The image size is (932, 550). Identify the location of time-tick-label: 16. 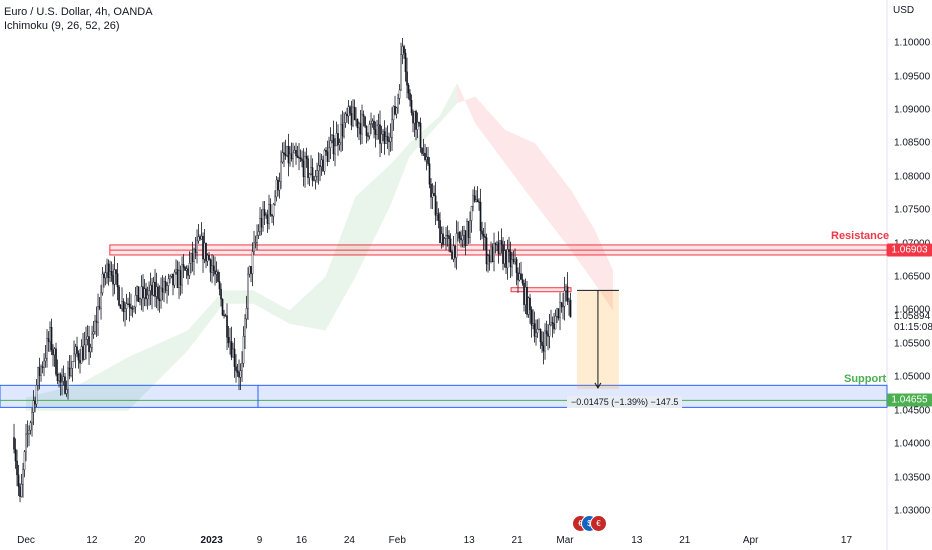
(301, 540).